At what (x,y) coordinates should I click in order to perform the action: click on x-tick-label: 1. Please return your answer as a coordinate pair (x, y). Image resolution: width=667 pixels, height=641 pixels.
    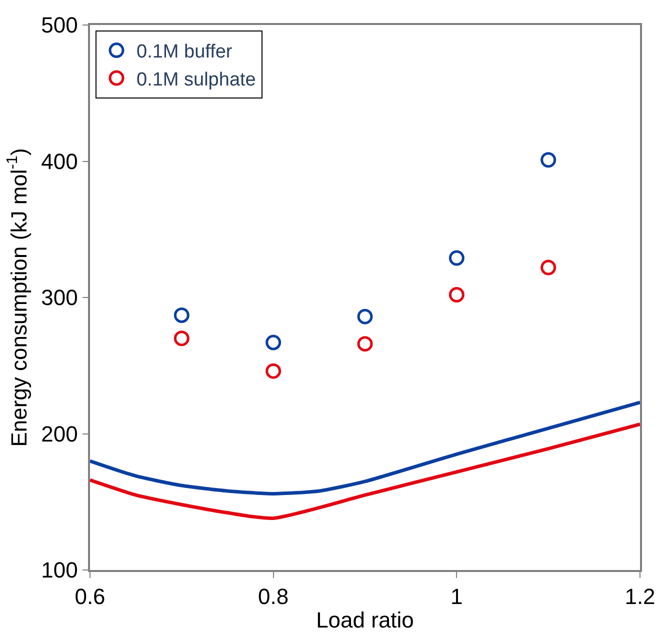
    Looking at the image, I should click on (456, 597).